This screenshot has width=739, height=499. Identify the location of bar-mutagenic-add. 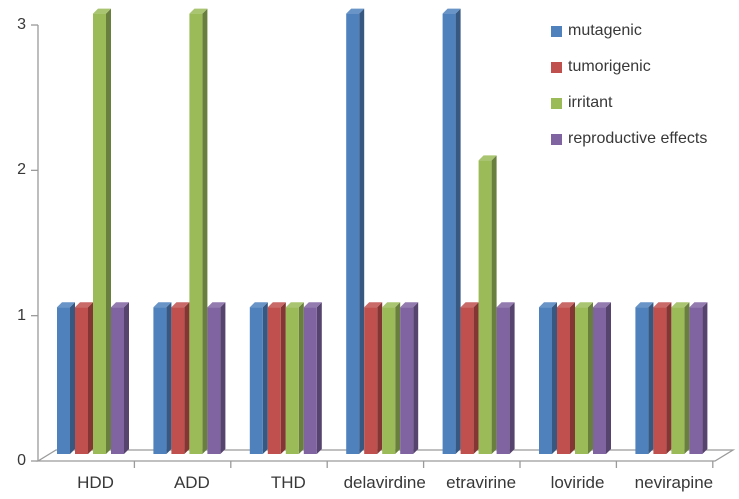
(162, 378).